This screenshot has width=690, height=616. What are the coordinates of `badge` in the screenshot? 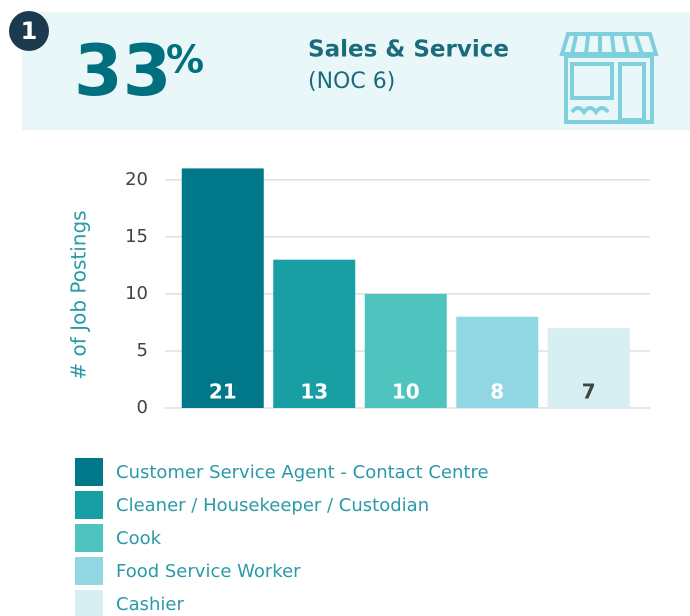 It's located at (29, 31).